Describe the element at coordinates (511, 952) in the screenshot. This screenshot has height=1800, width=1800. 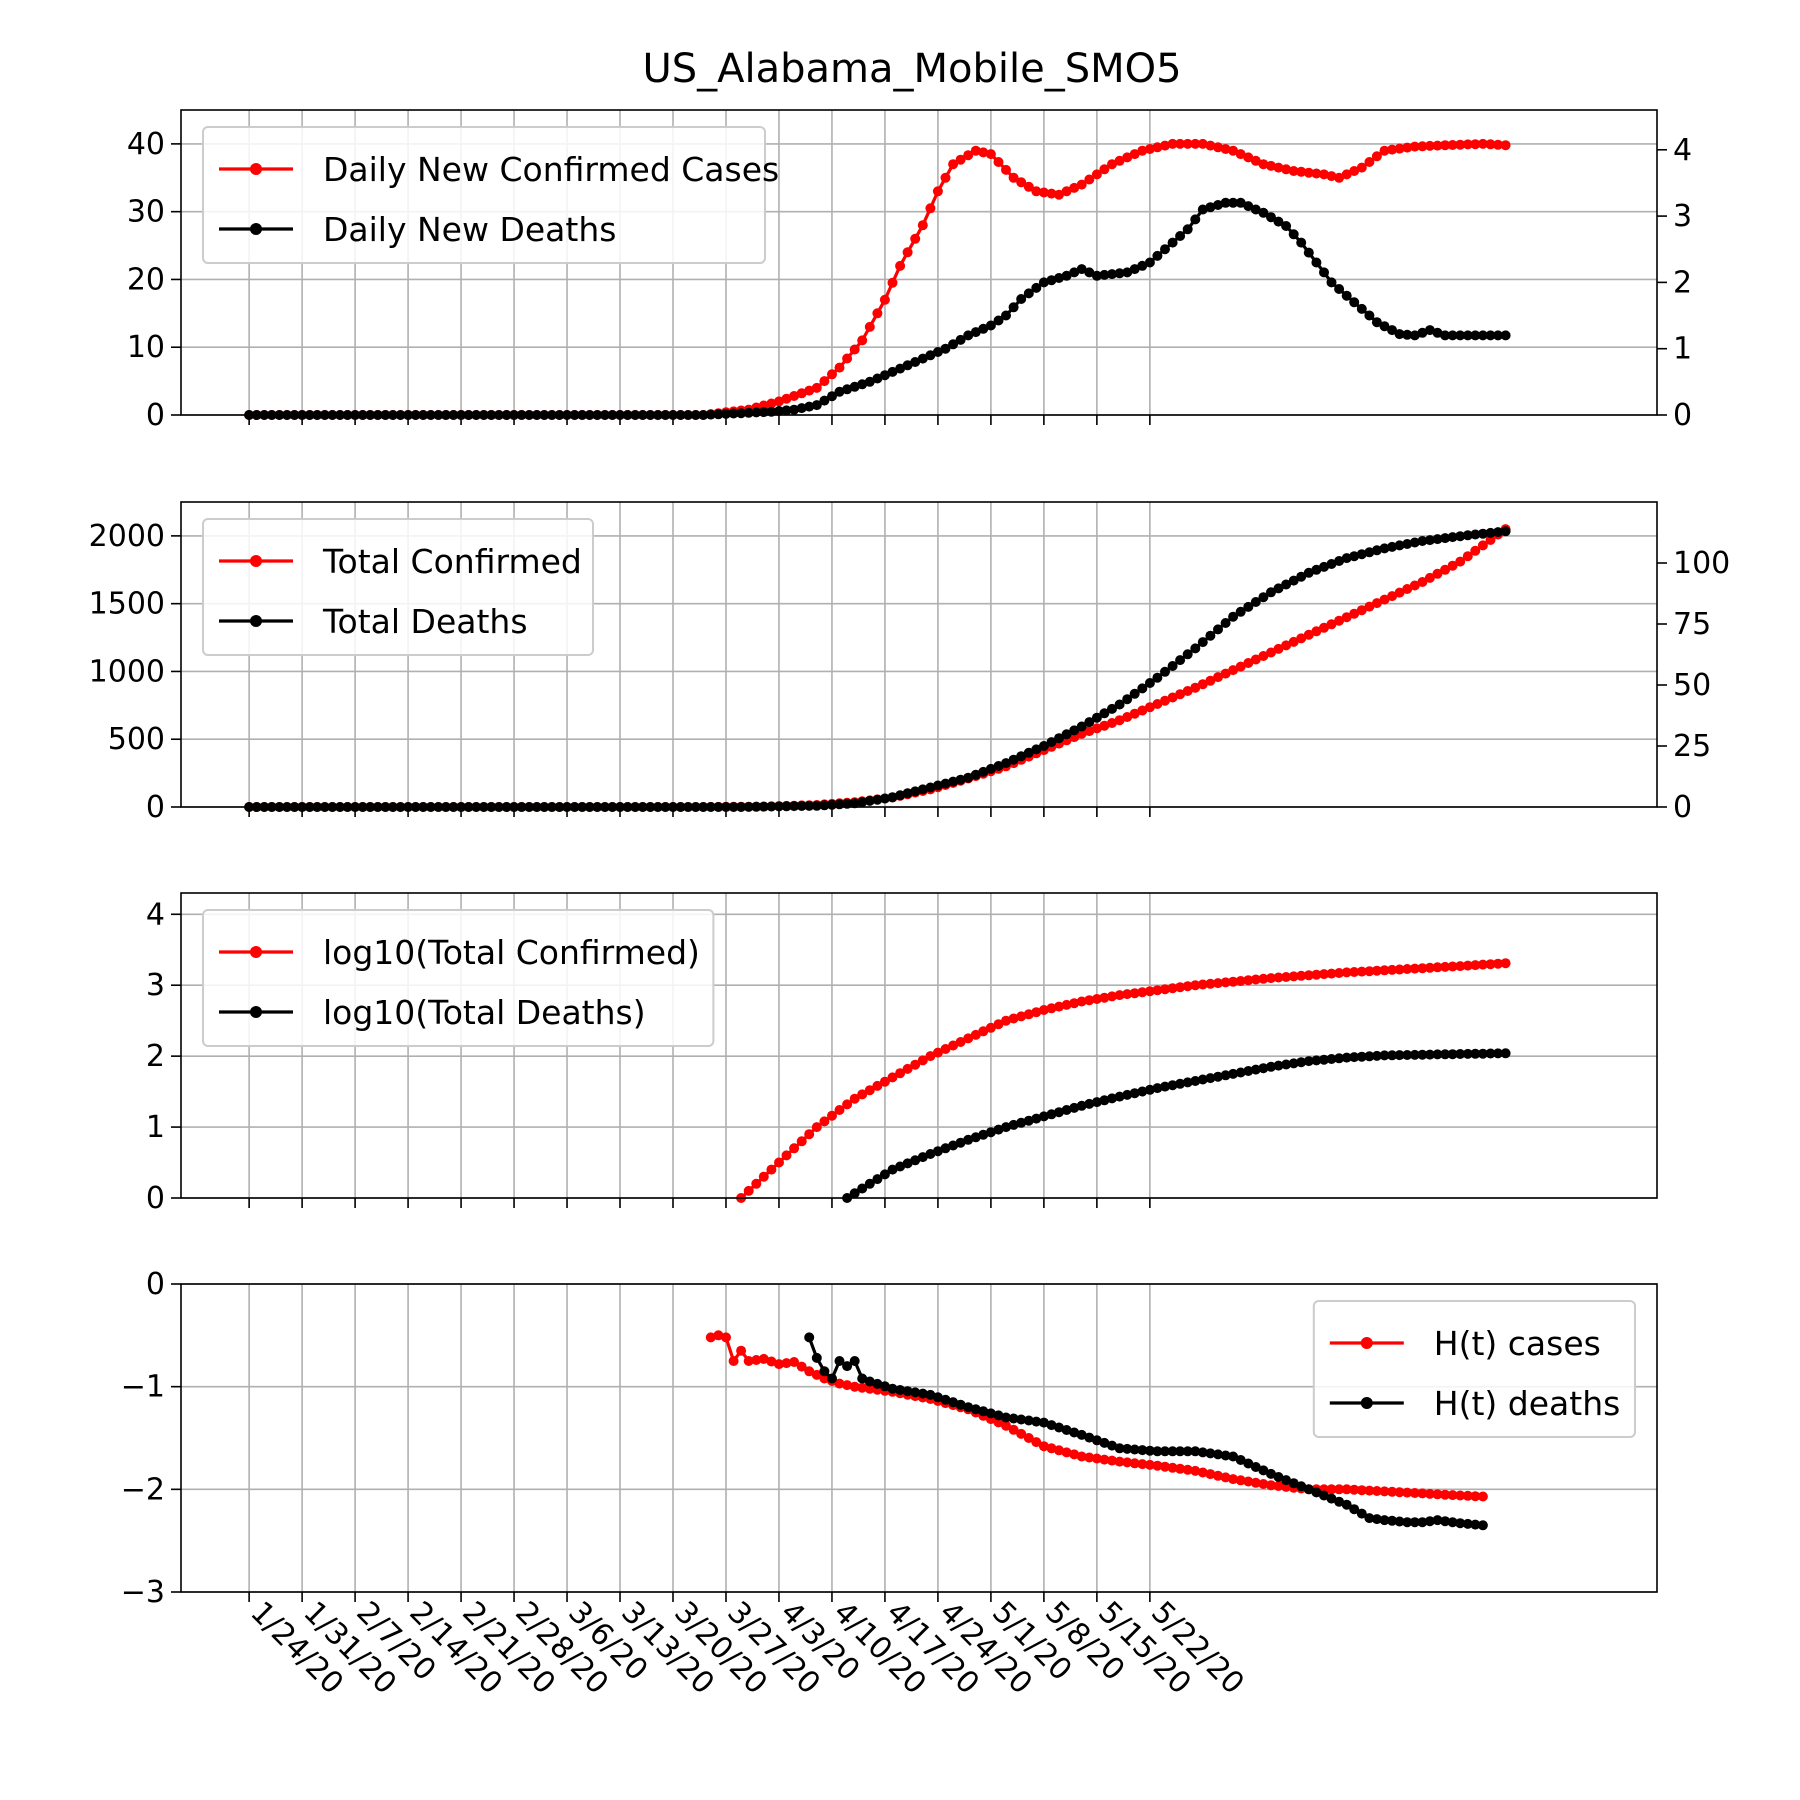
I see `legend-label: log10(Total Confirmed)` at that location.